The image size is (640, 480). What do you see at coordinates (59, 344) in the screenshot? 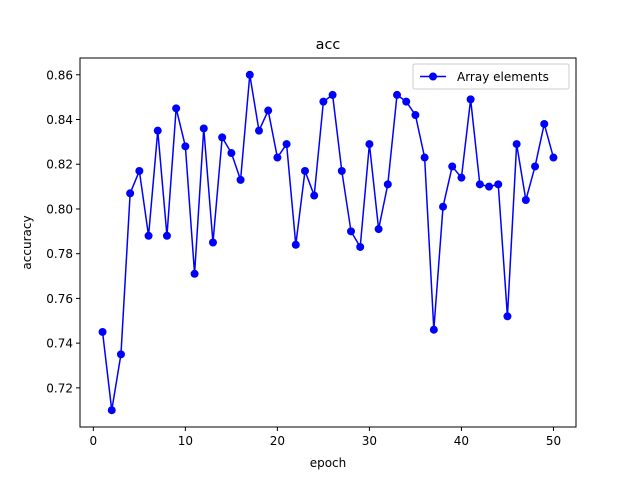
I see `y-tick-label: 0.74` at bounding box center [59, 344].